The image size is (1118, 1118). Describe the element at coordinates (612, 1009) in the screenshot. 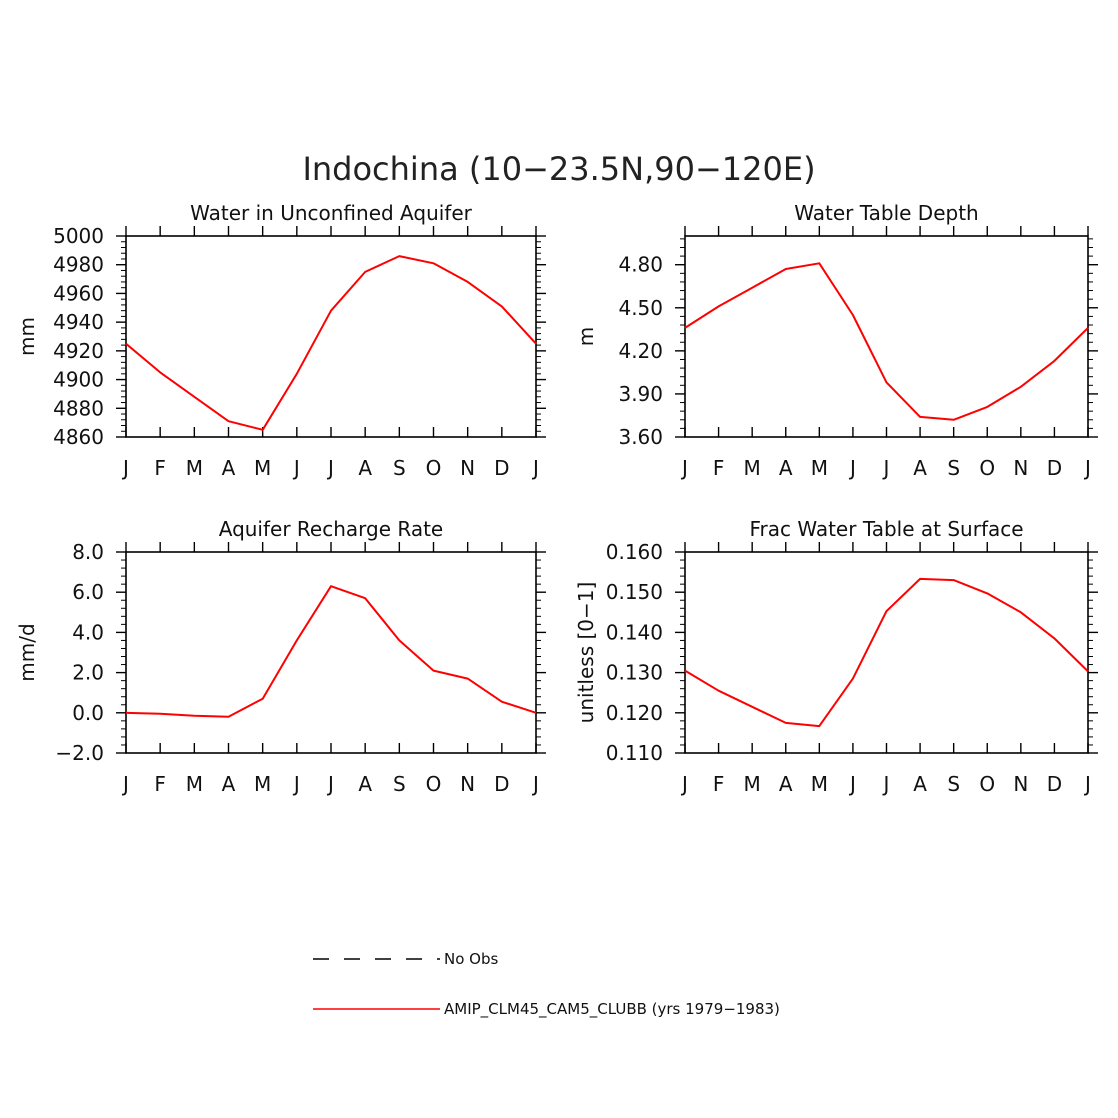

I see `legend-label: AMIP_CLM45_CAM5_CLUBB (yrs 1979−1983)` at that location.